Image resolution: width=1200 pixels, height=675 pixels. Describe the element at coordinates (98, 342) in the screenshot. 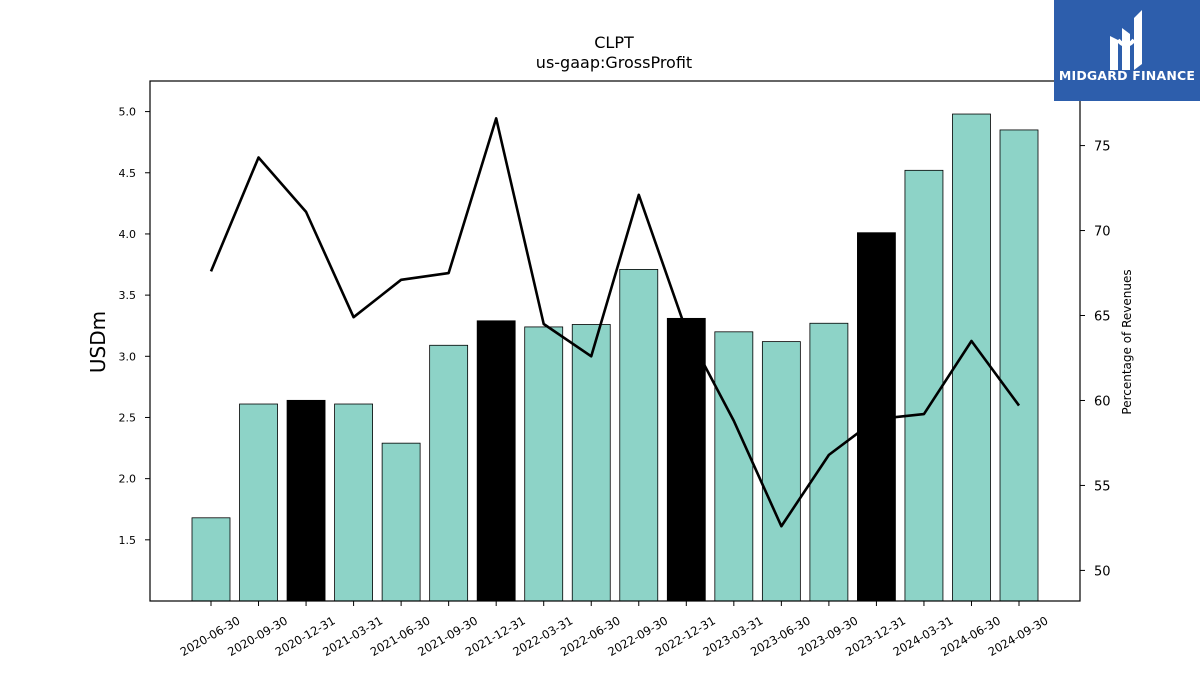

I see `y-axis-label: USDm` at that location.